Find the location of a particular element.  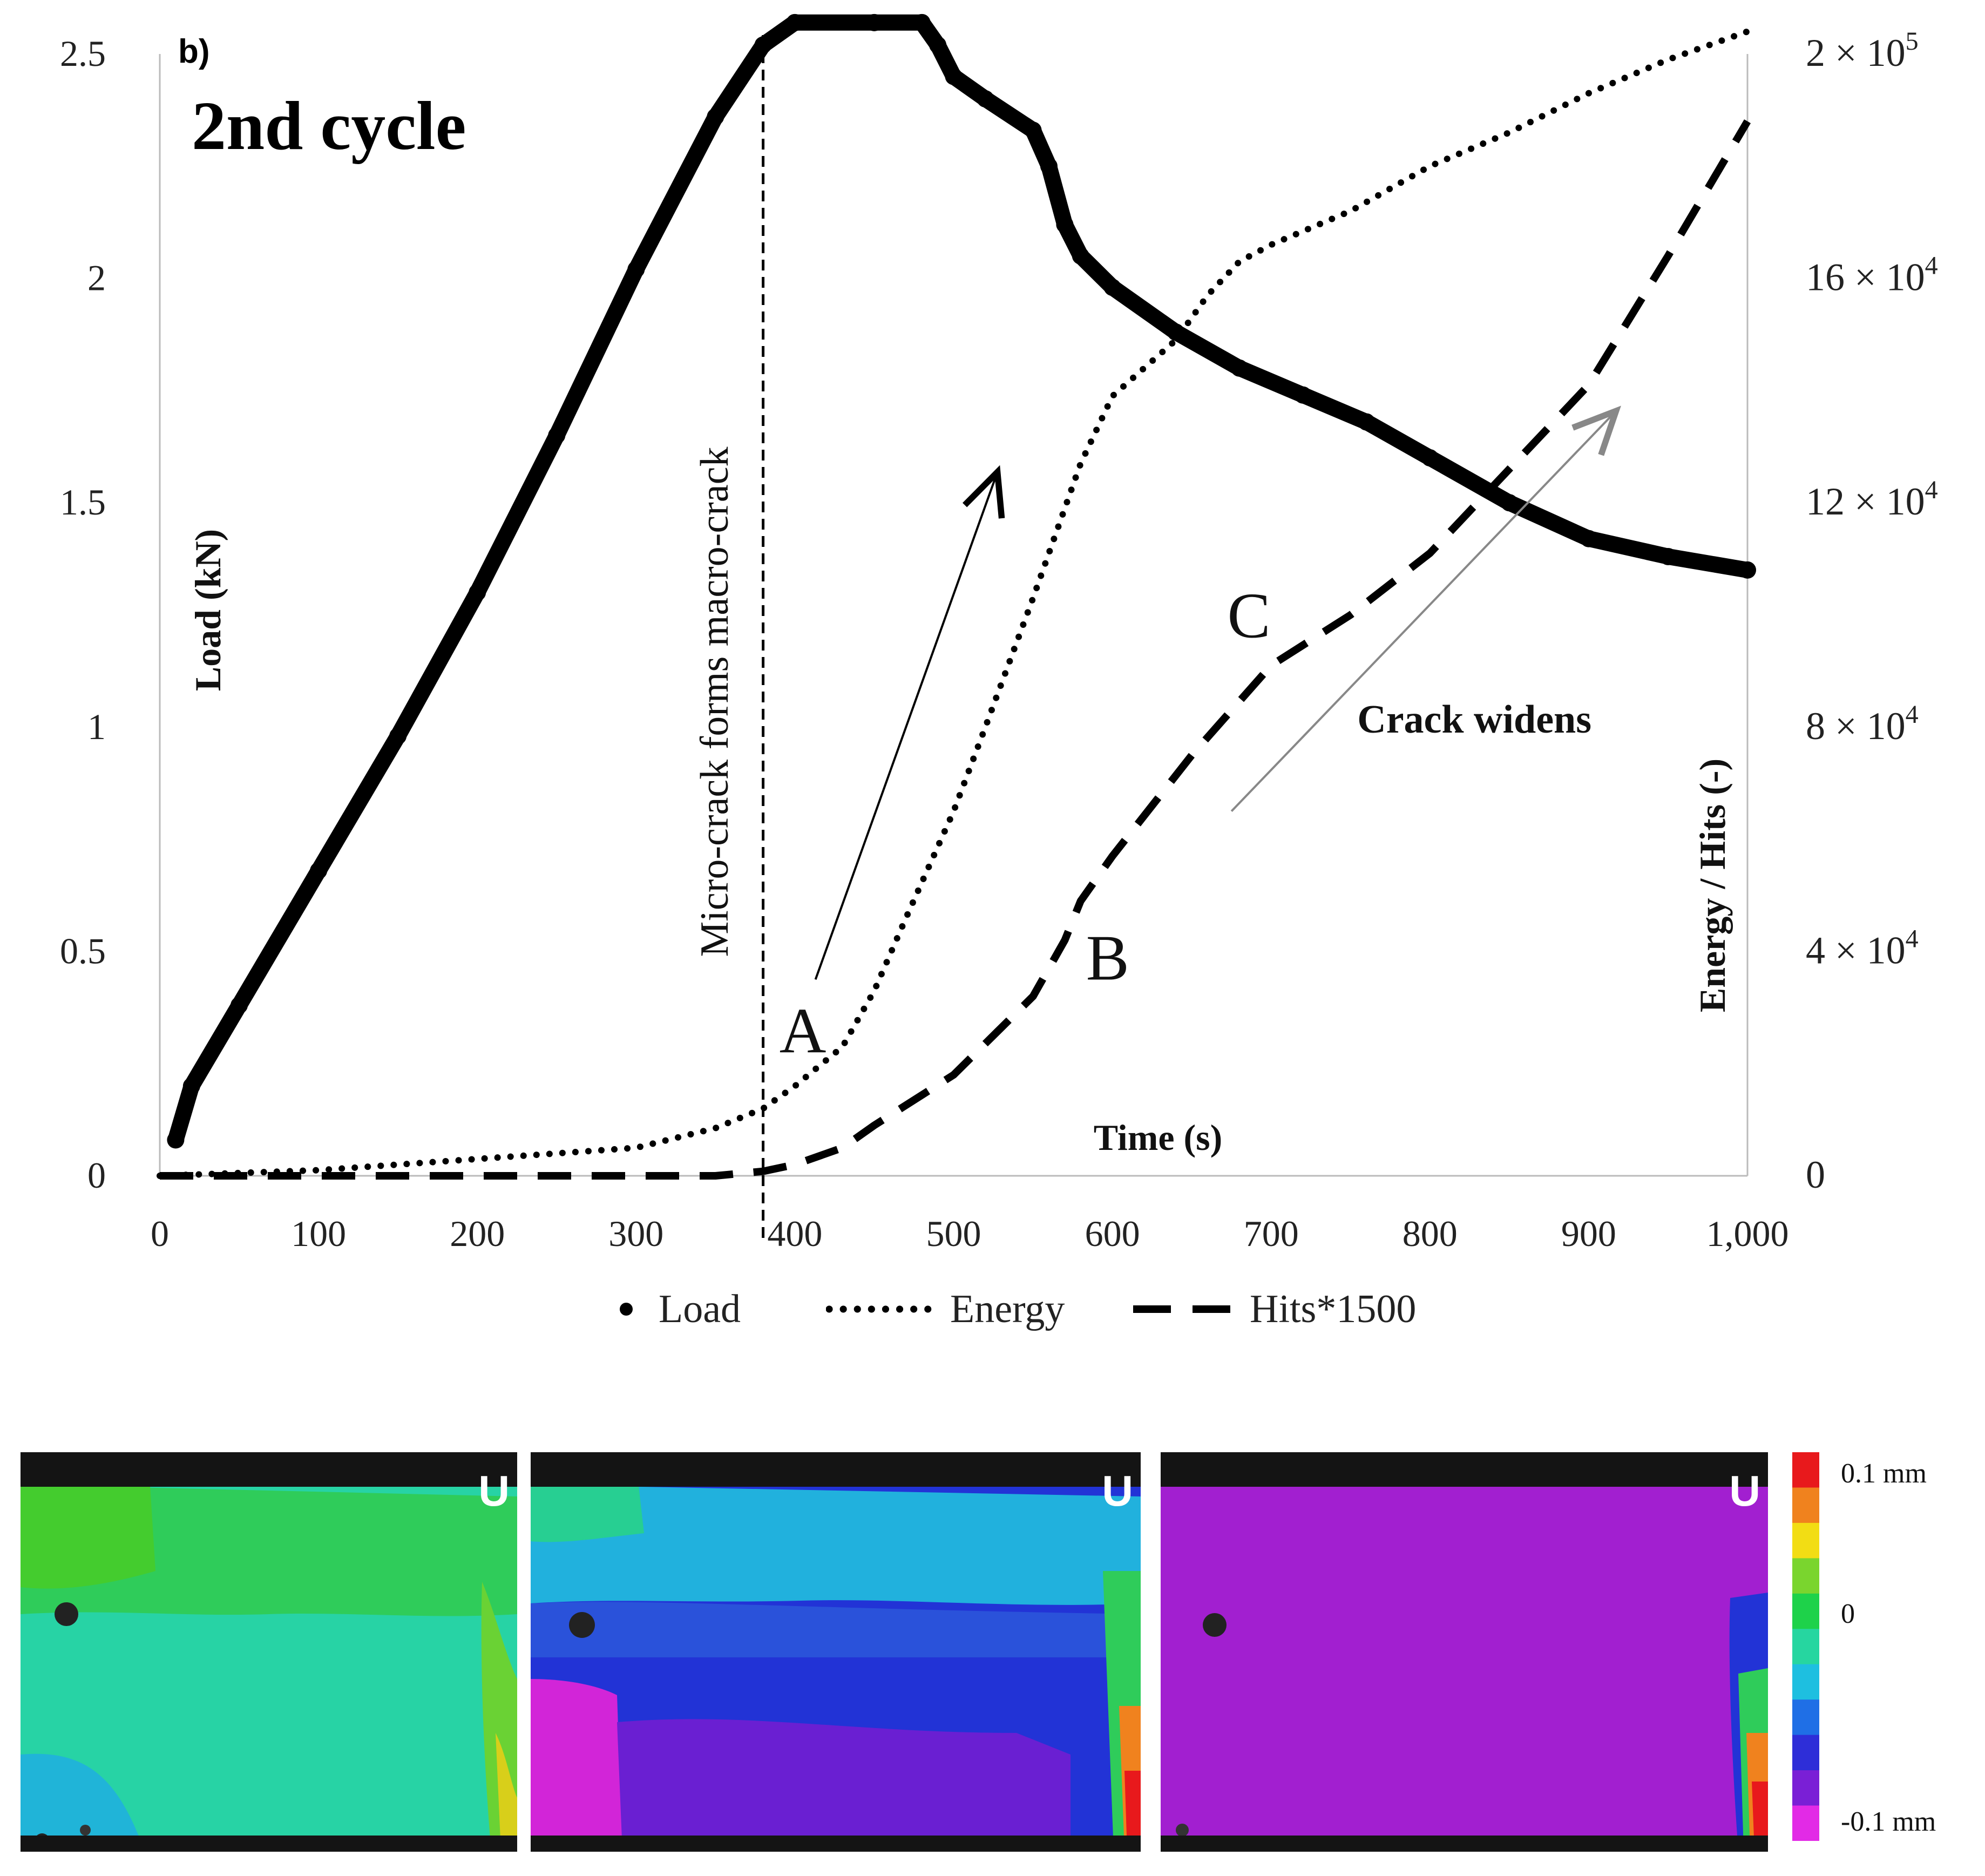

x-tick-label-9: 900 is located at coordinates (1588, 1233).